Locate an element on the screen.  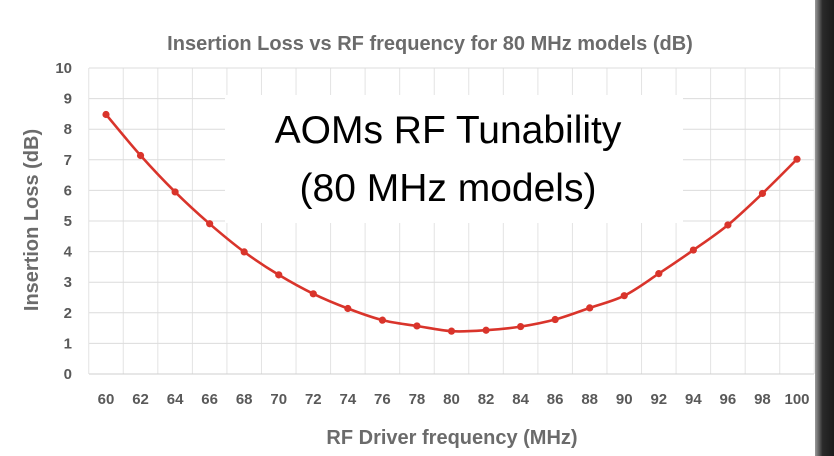
x-tick-label: 86 is located at coordinates (555, 399).